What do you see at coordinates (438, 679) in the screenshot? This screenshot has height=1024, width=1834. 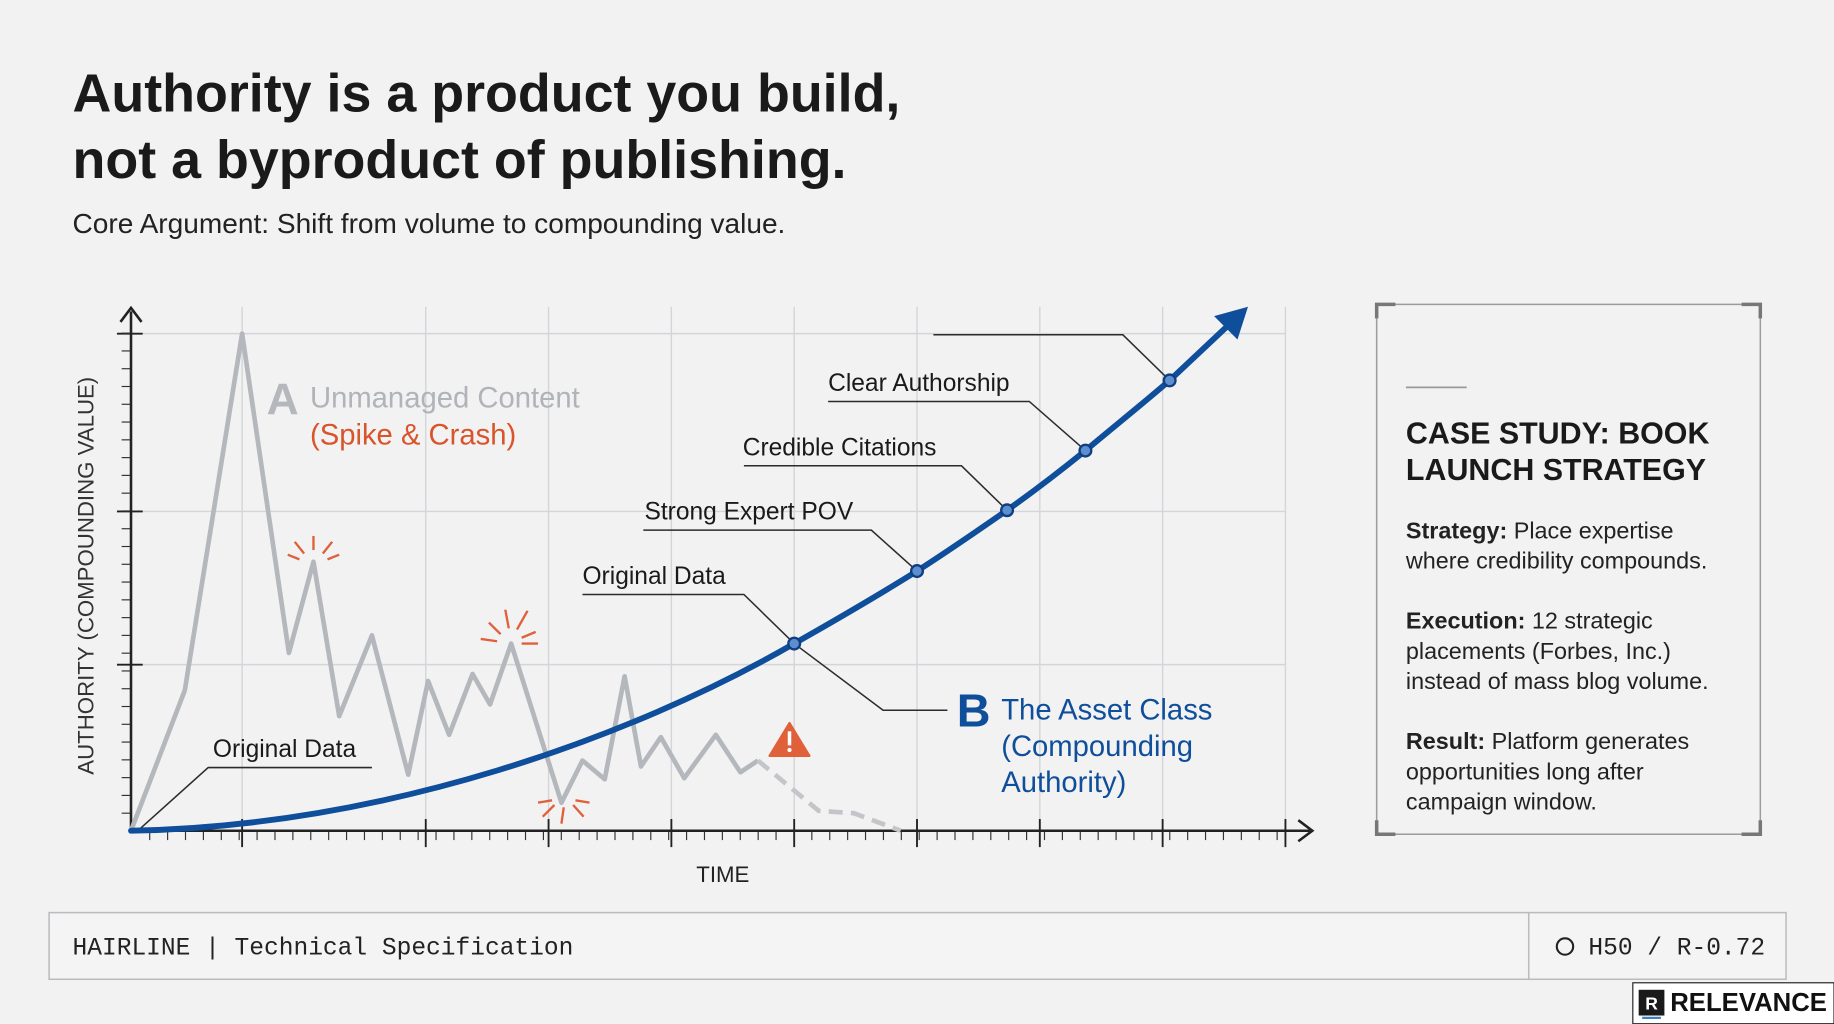 I see `spike-burst` at bounding box center [438, 679].